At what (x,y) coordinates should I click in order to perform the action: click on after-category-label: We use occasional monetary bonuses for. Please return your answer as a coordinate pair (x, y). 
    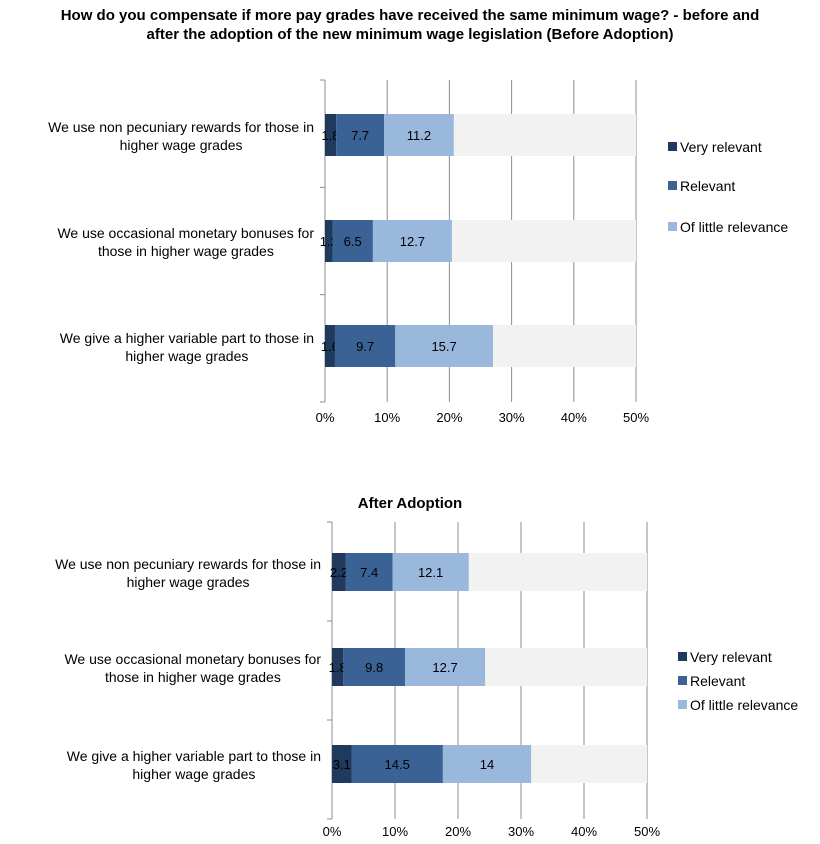
    Looking at the image, I should click on (192, 659).